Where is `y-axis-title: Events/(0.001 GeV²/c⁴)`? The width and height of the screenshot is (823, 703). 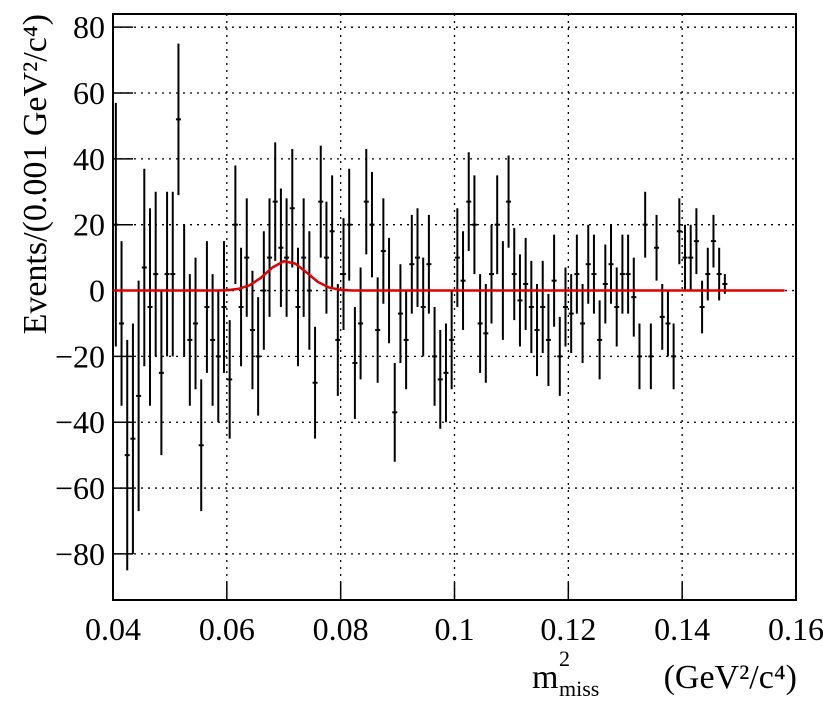
y-axis-title: Events/(0.001 GeV²/c⁴) is located at coordinates (35, 174).